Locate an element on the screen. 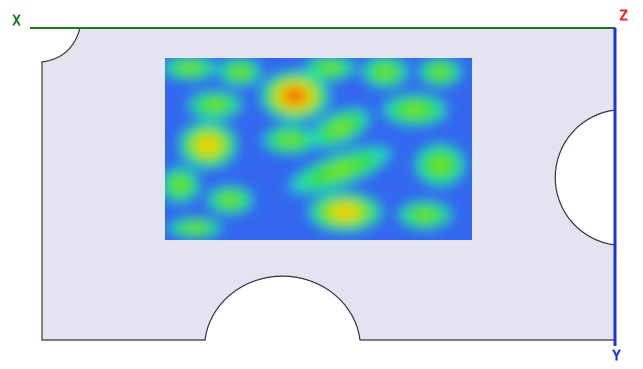  y-axis-label: Y is located at coordinates (616, 356).